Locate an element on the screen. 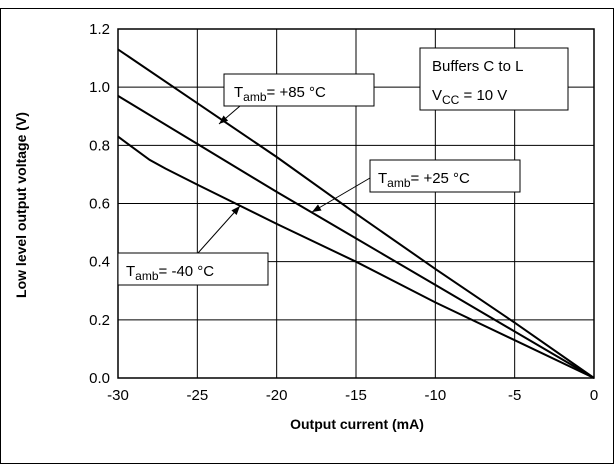 The image size is (615, 465). y-tick-label: 0.0 is located at coordinates (99, 378).